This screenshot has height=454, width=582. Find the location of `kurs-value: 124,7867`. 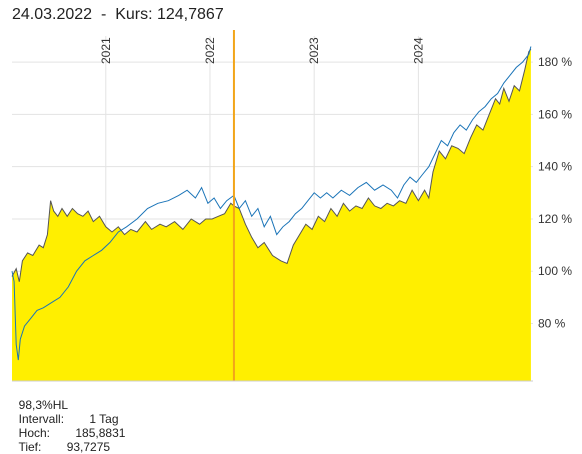

kurs-value: 124,7867 is located at coordinates (190, 14).